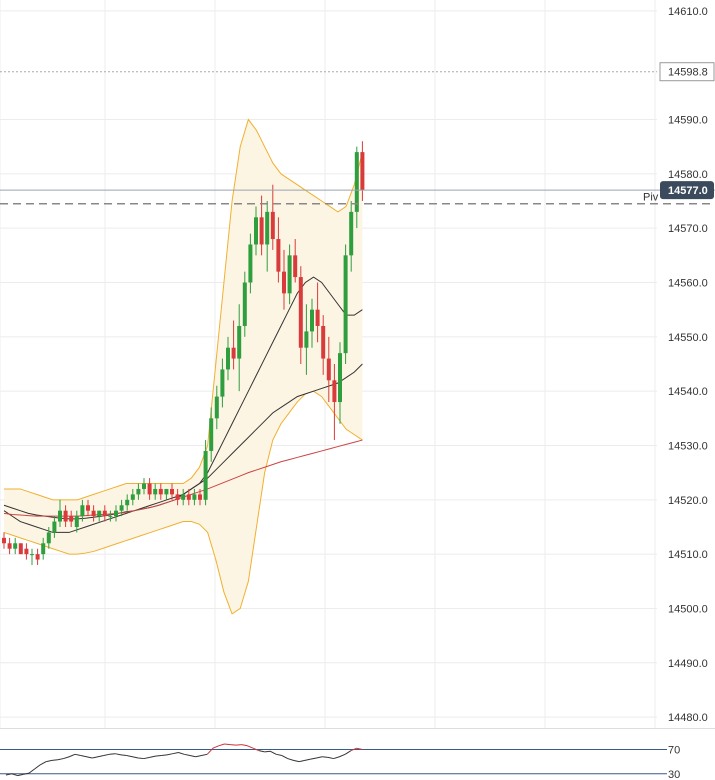  I want to click on reference-tag-box, so click(687, 72).